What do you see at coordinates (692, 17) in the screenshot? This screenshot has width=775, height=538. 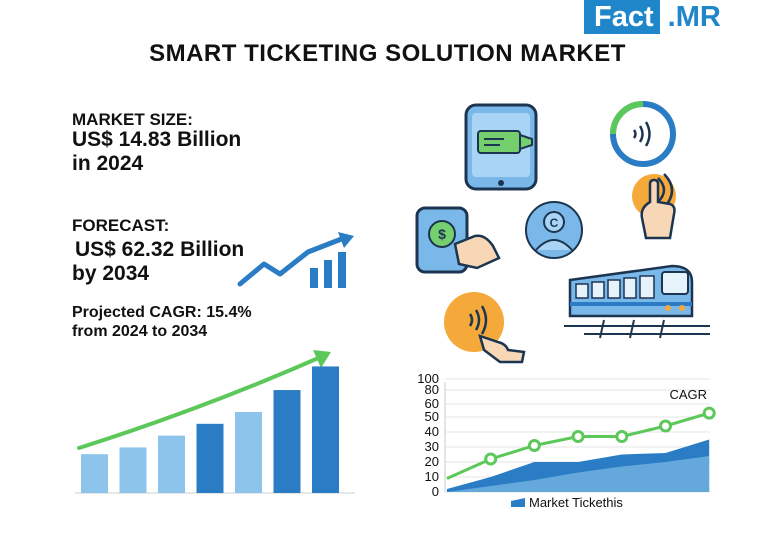 I see `brand-logo-mr: .MR` at bounding box center [692, 17].